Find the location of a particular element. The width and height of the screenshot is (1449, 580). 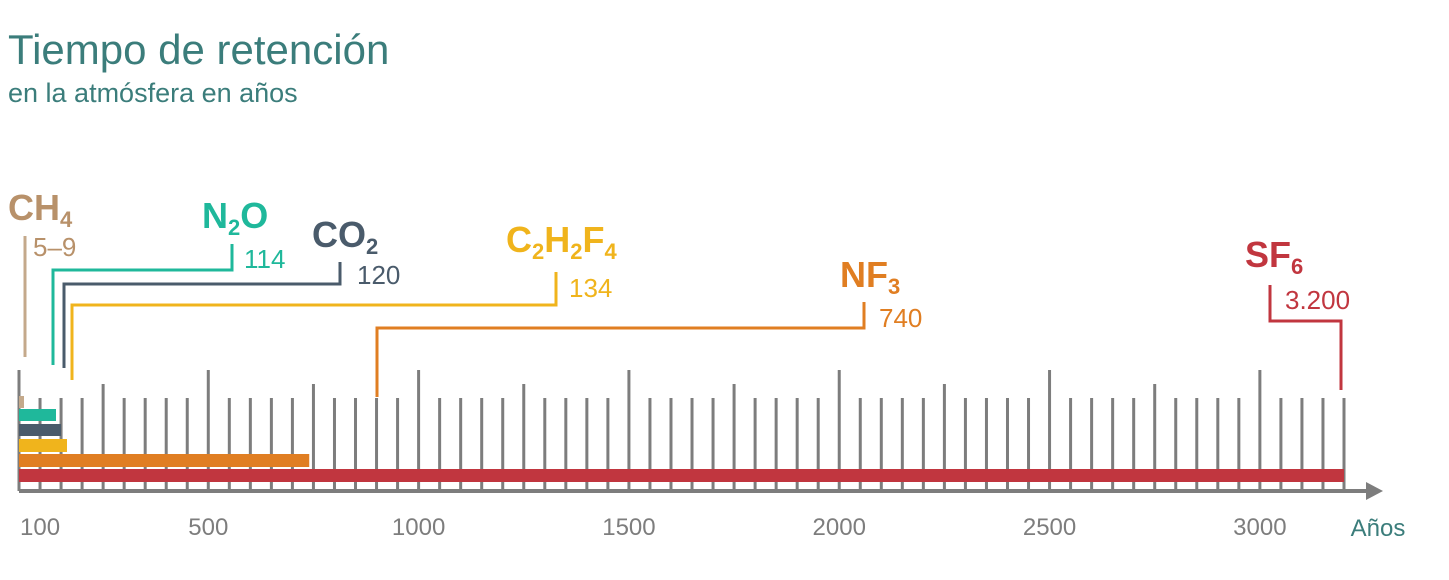

gas-label-n2: N2O is located at coordinates (235, 217).